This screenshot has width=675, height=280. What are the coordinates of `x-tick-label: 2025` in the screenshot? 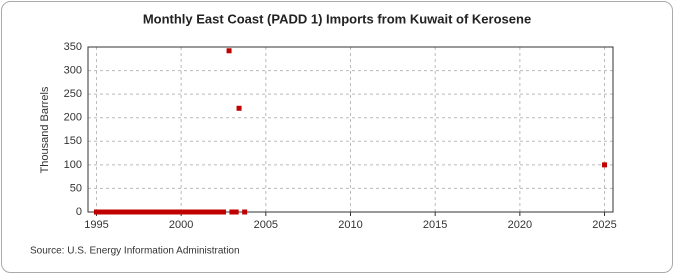 It's located at (604, 225).